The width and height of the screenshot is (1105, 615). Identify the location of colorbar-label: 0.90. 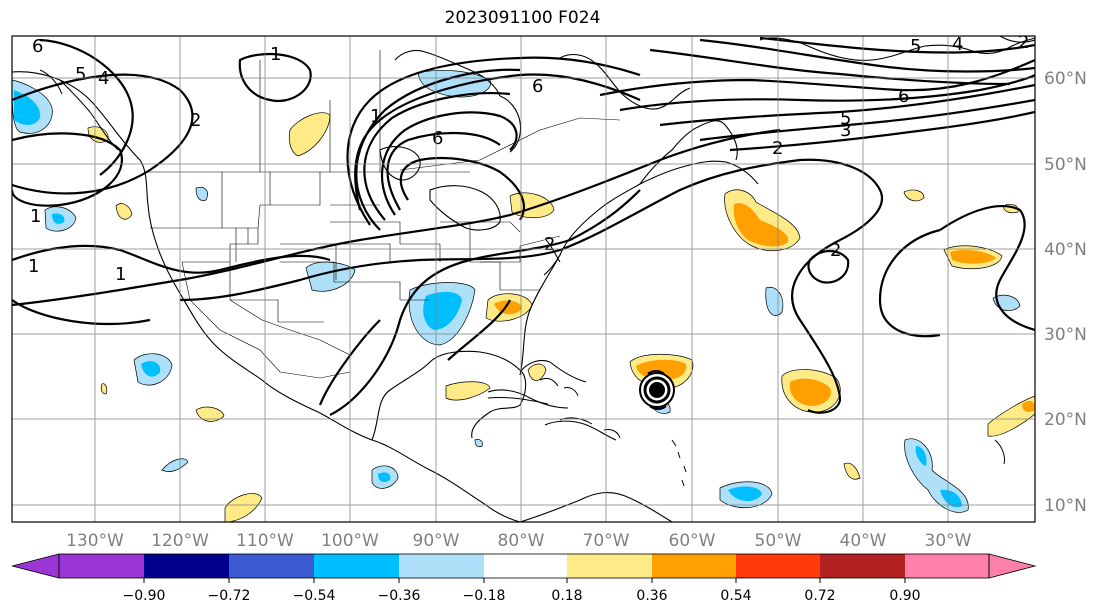
(904, 596).